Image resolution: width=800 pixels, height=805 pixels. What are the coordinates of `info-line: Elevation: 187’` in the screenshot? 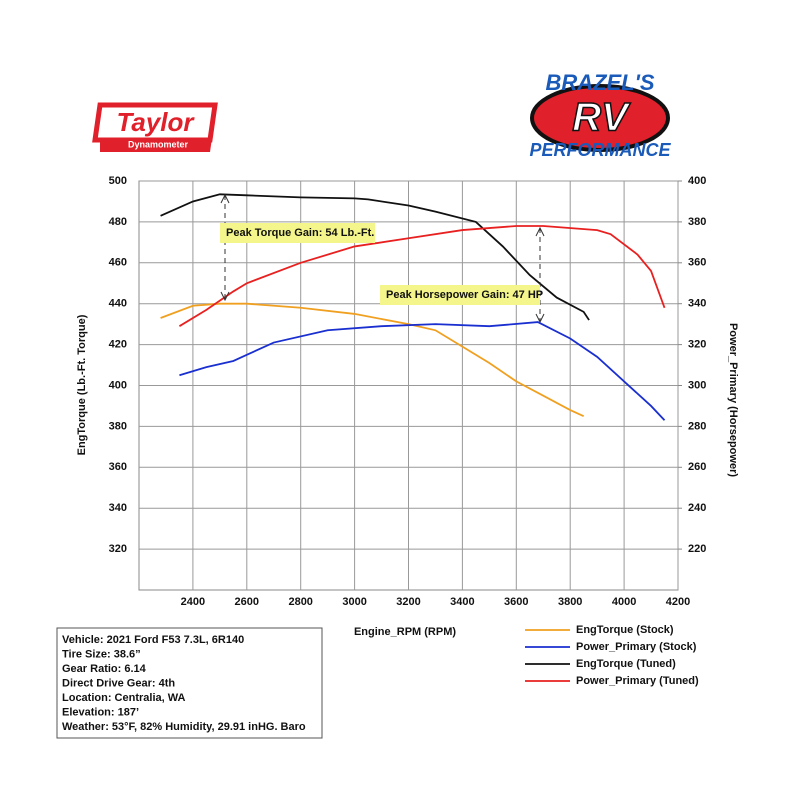 It's located at (100, 712).